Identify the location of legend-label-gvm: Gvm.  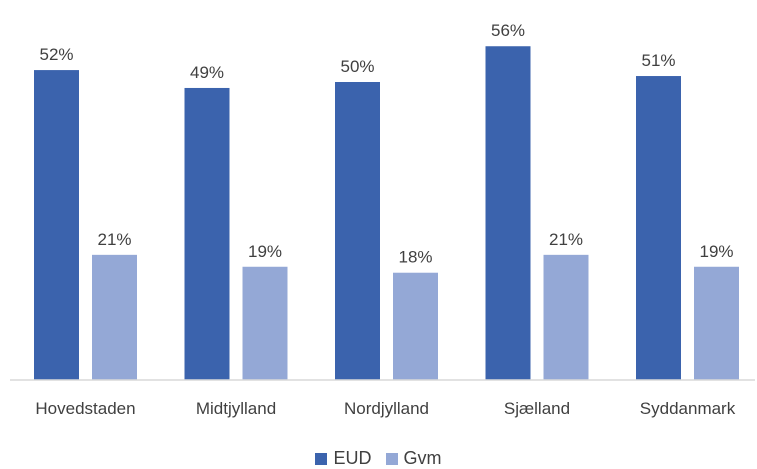
(422, 458).